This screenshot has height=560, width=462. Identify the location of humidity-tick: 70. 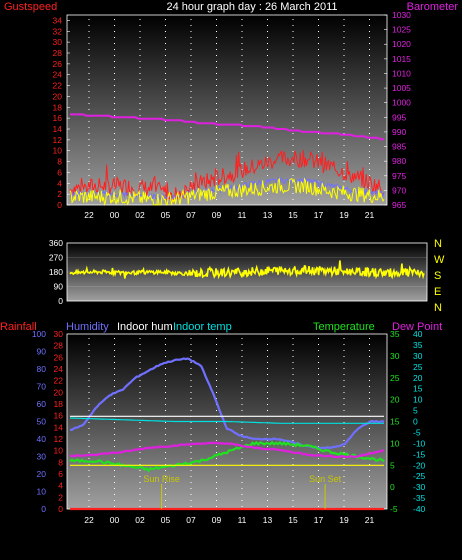
(42, 387).